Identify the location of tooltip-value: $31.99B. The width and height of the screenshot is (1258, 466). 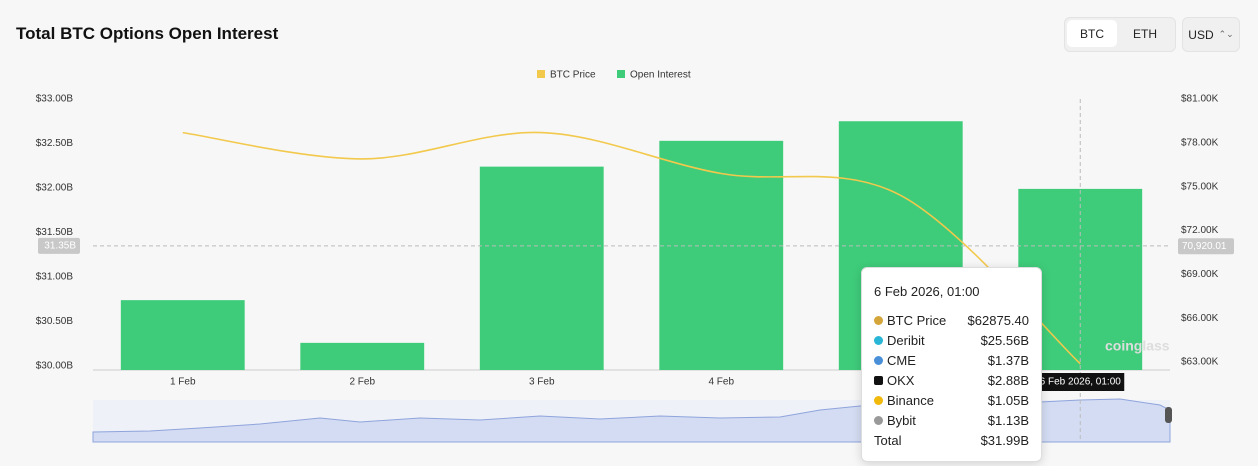
(1004, 440).